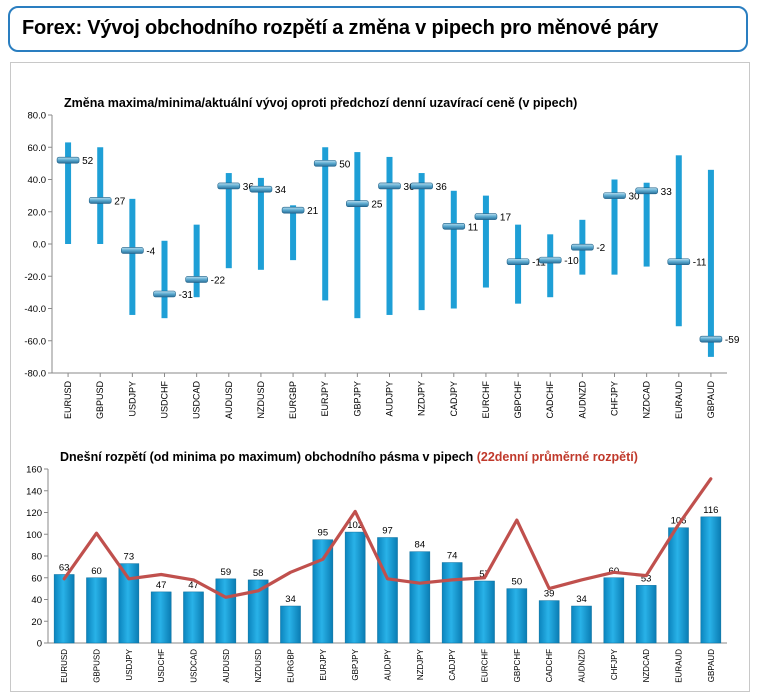 The width and height of the screenshot is (765, 695). I want to click on spread-value-label: 53, so click(646, 578).